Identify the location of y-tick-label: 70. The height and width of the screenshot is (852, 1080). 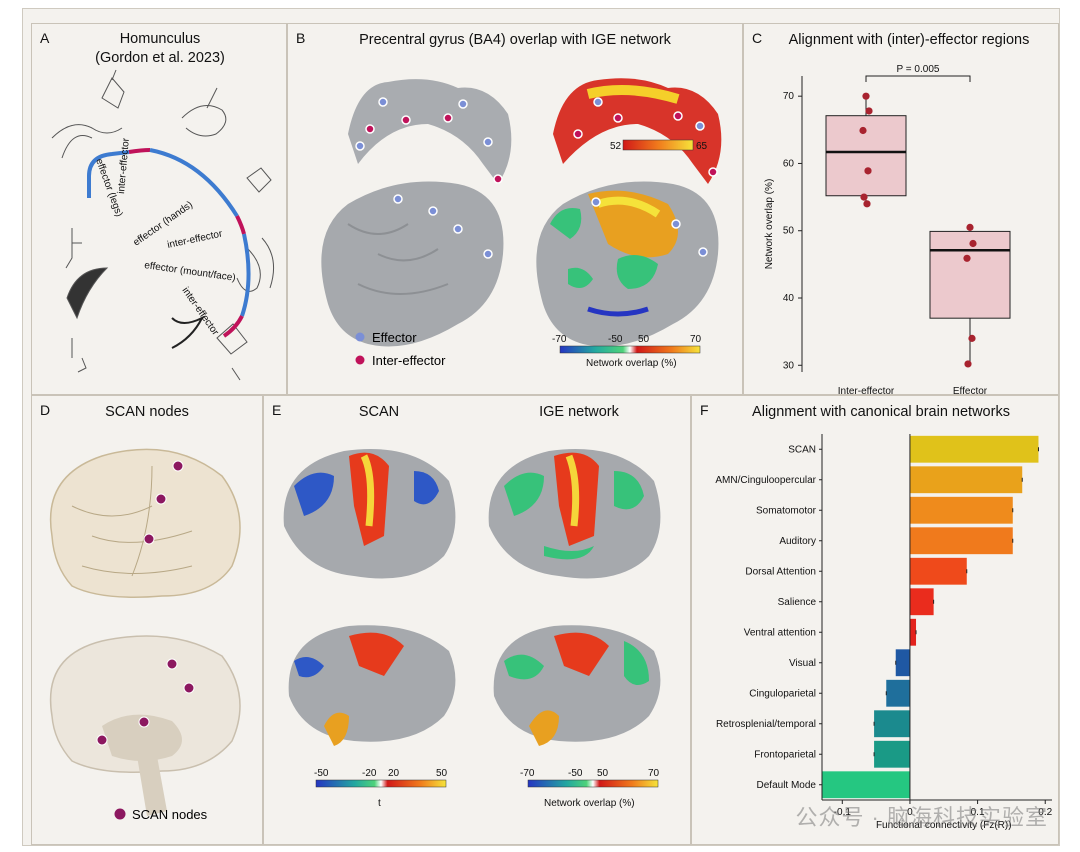
(789, 96).